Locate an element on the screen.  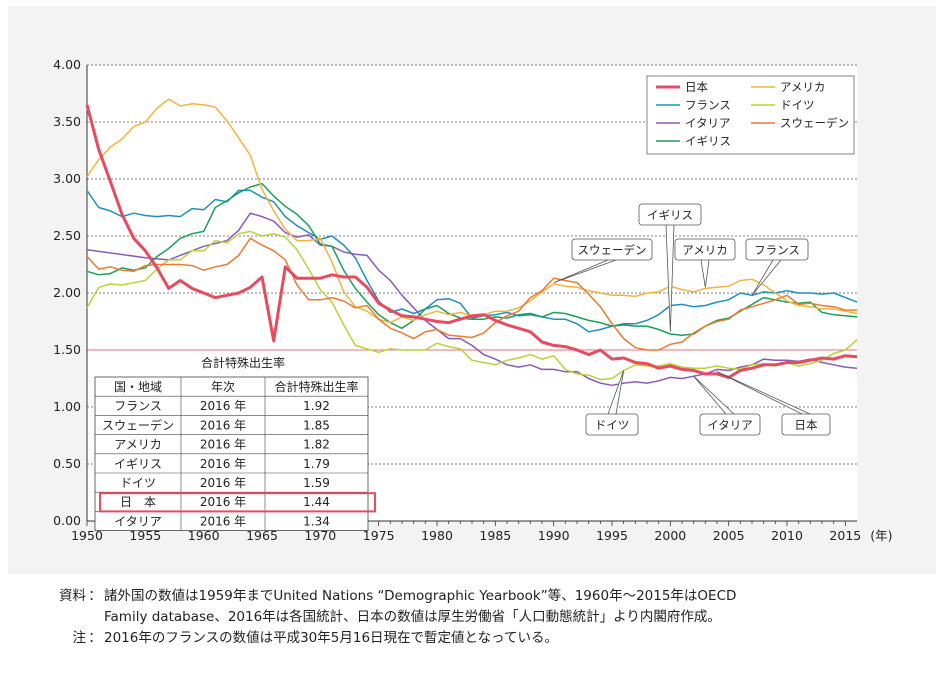
note-label: 注 is located at coordinates (79, 638).